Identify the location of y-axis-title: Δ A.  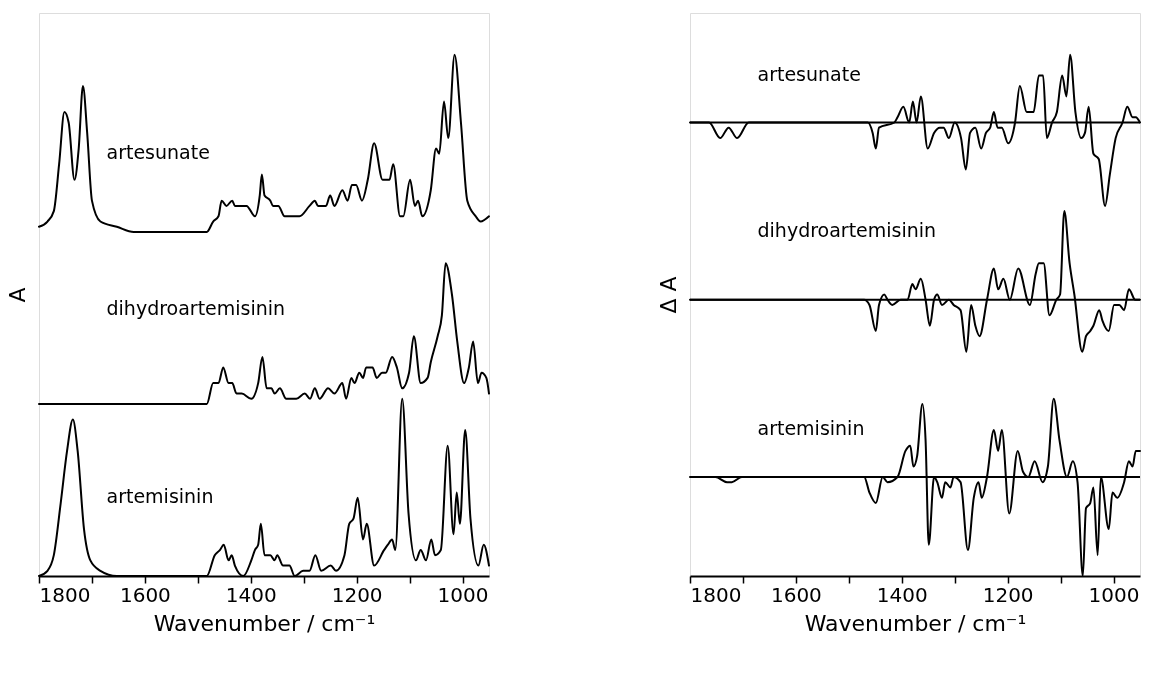
(668, 295).